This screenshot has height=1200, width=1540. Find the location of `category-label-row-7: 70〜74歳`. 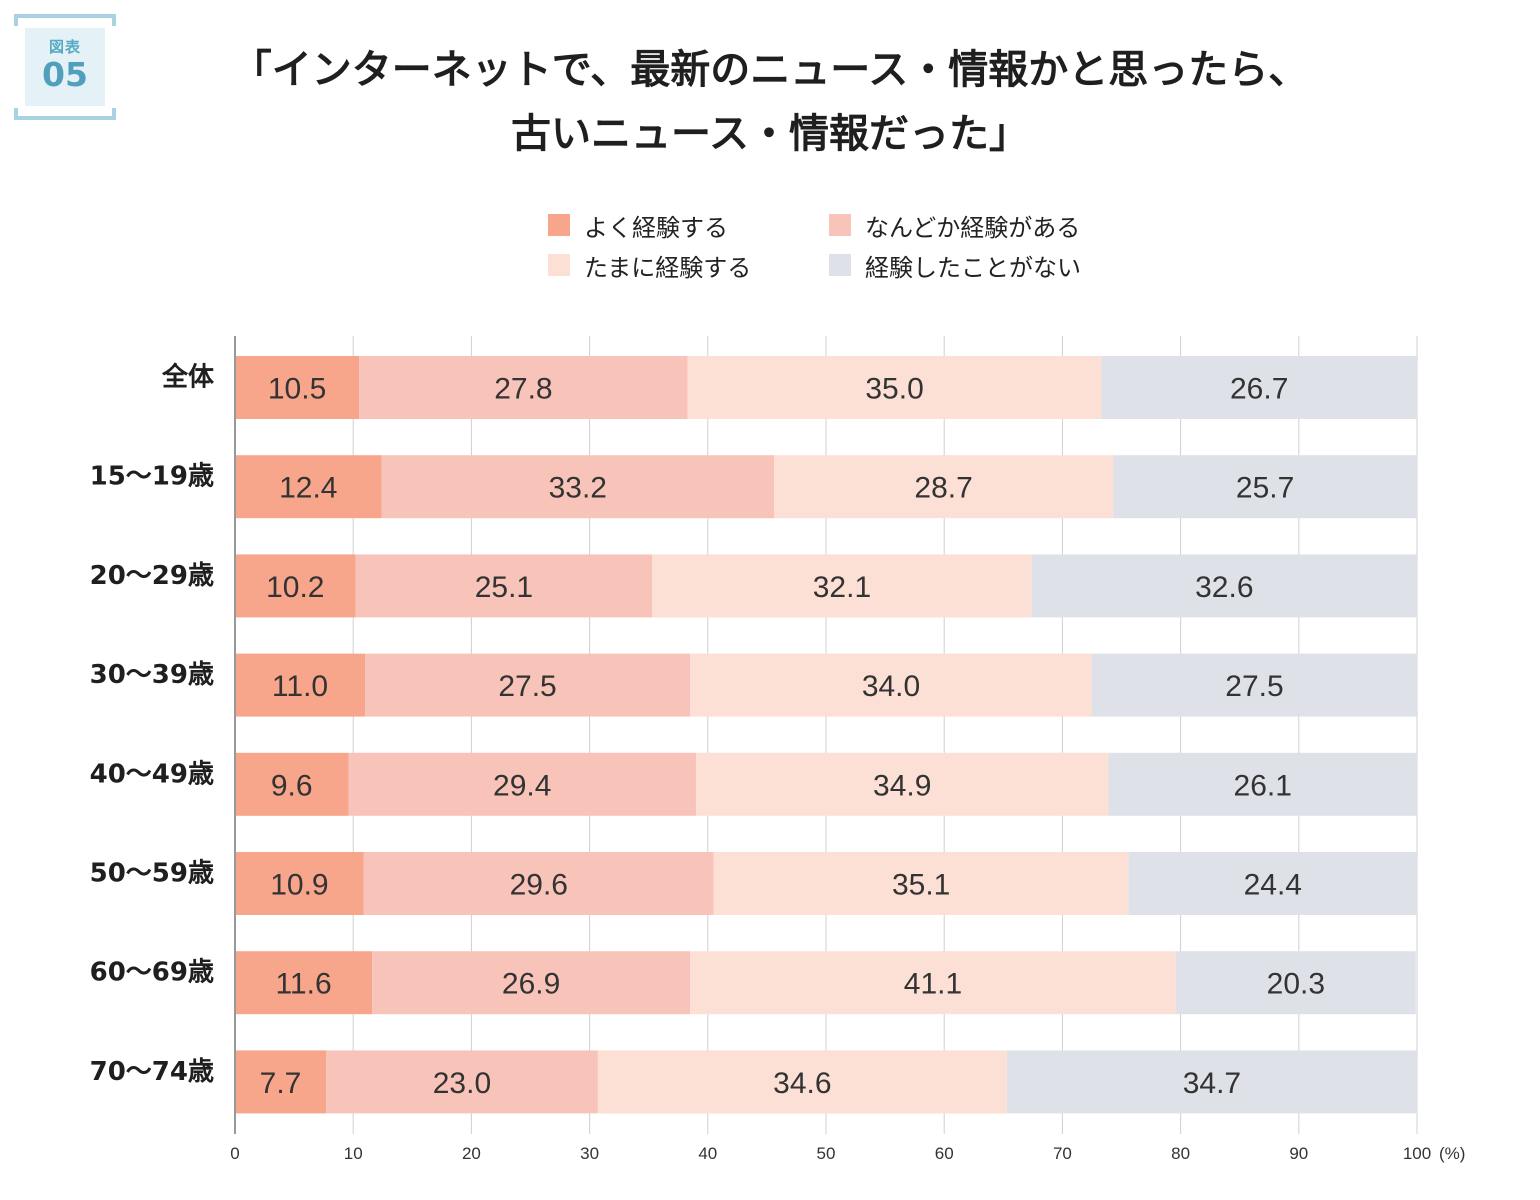

category-label-row-7: 70〜74歳 is located at coordinates (152, 1072).